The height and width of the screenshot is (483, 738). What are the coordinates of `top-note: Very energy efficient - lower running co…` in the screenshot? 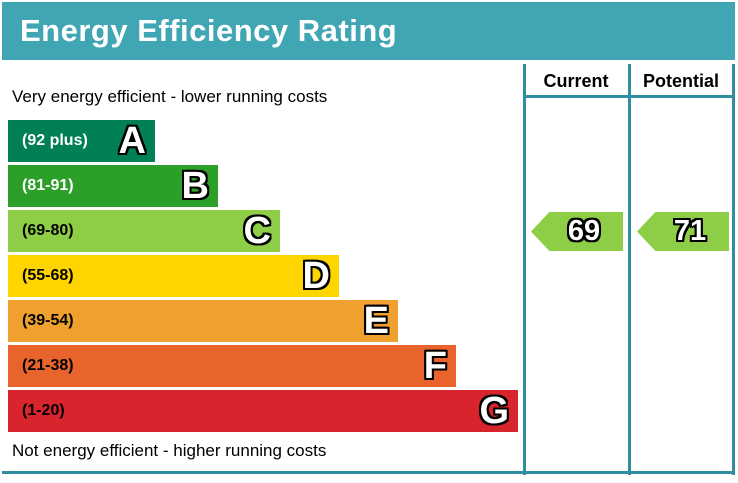 It's located at (170, 96).